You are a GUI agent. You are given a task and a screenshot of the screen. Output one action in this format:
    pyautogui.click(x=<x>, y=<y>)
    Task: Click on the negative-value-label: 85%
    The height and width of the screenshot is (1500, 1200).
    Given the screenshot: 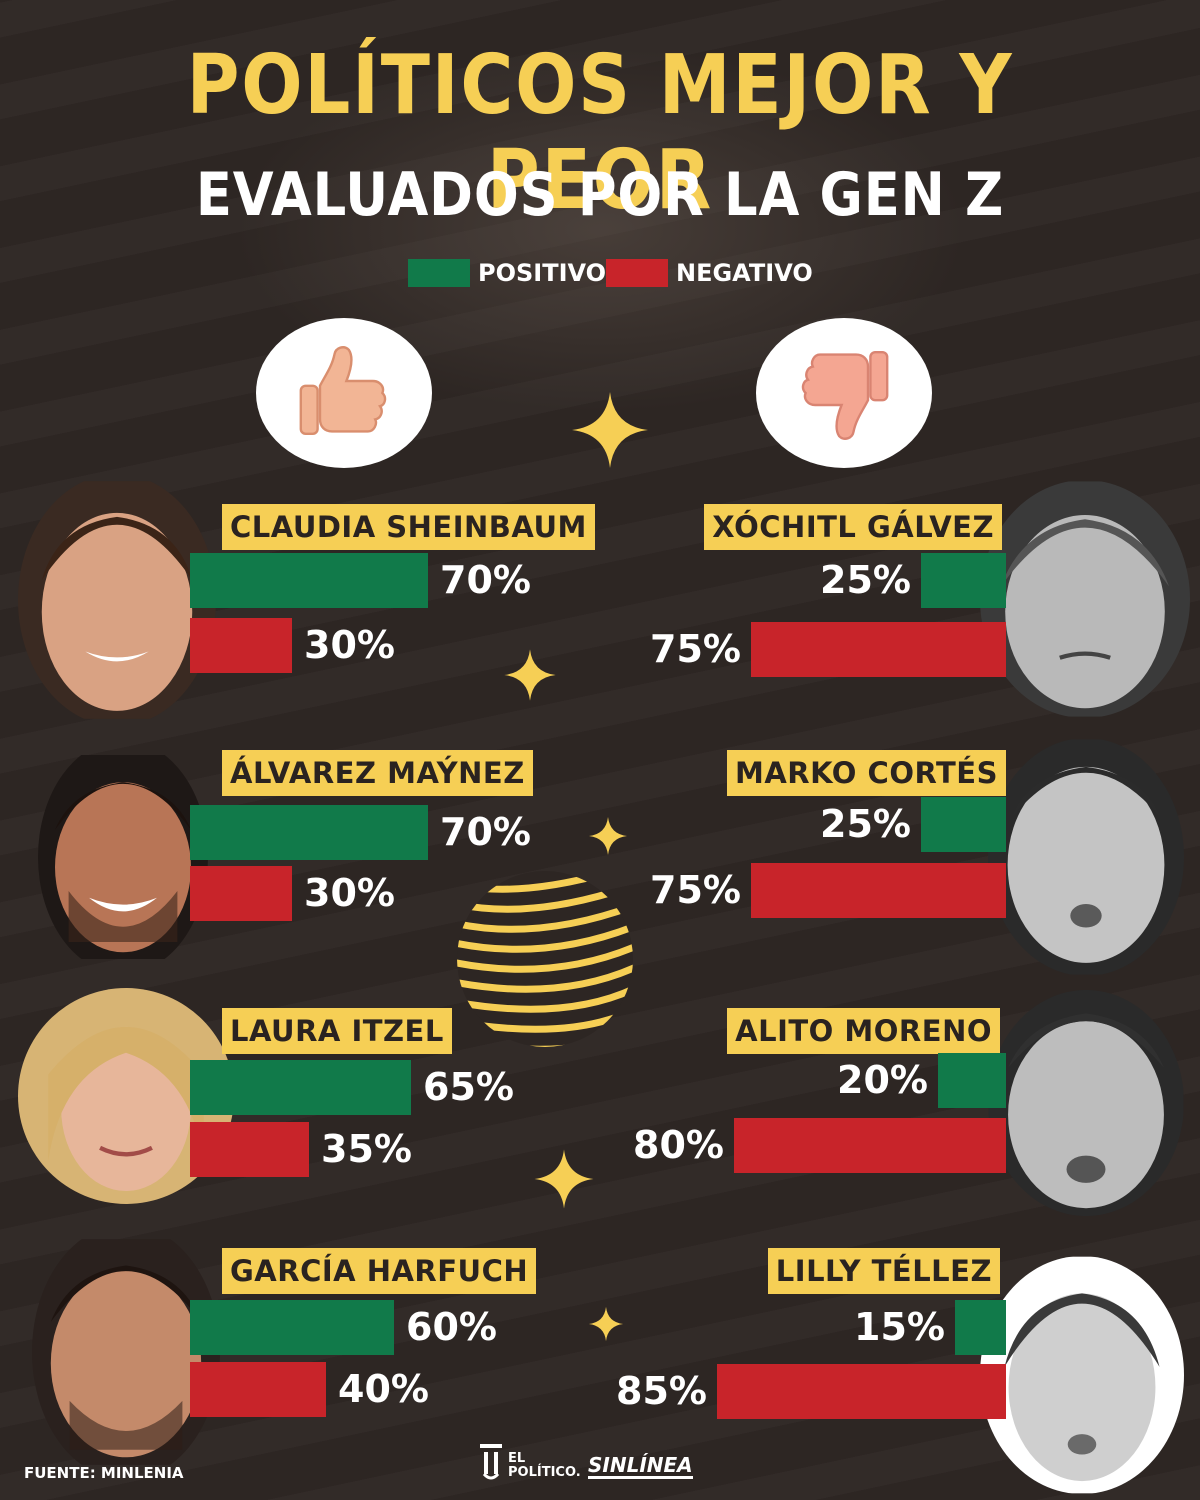 What is the action you would take?
    pyautogui.click(x=661, y=1391)
    